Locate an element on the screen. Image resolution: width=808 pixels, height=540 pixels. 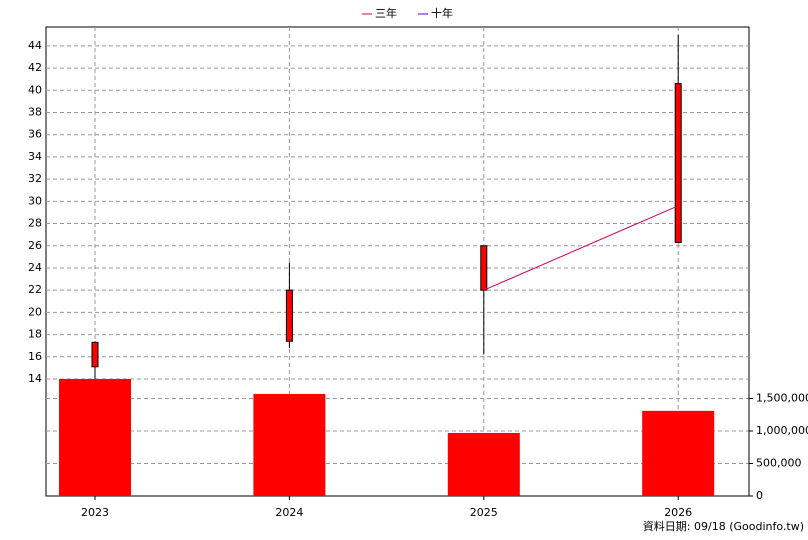
y-tick-label: 16 is located at coordinates (35, 356).